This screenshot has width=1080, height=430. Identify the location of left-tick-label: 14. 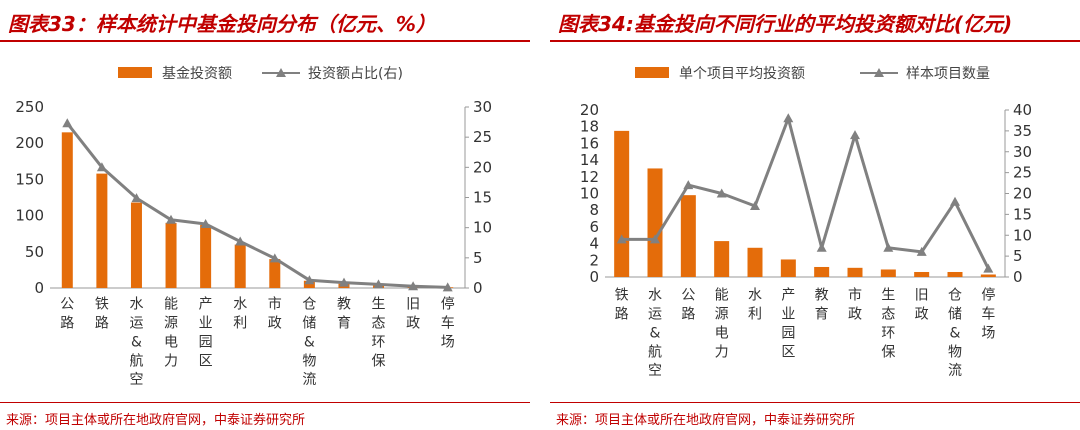
(589, 160).